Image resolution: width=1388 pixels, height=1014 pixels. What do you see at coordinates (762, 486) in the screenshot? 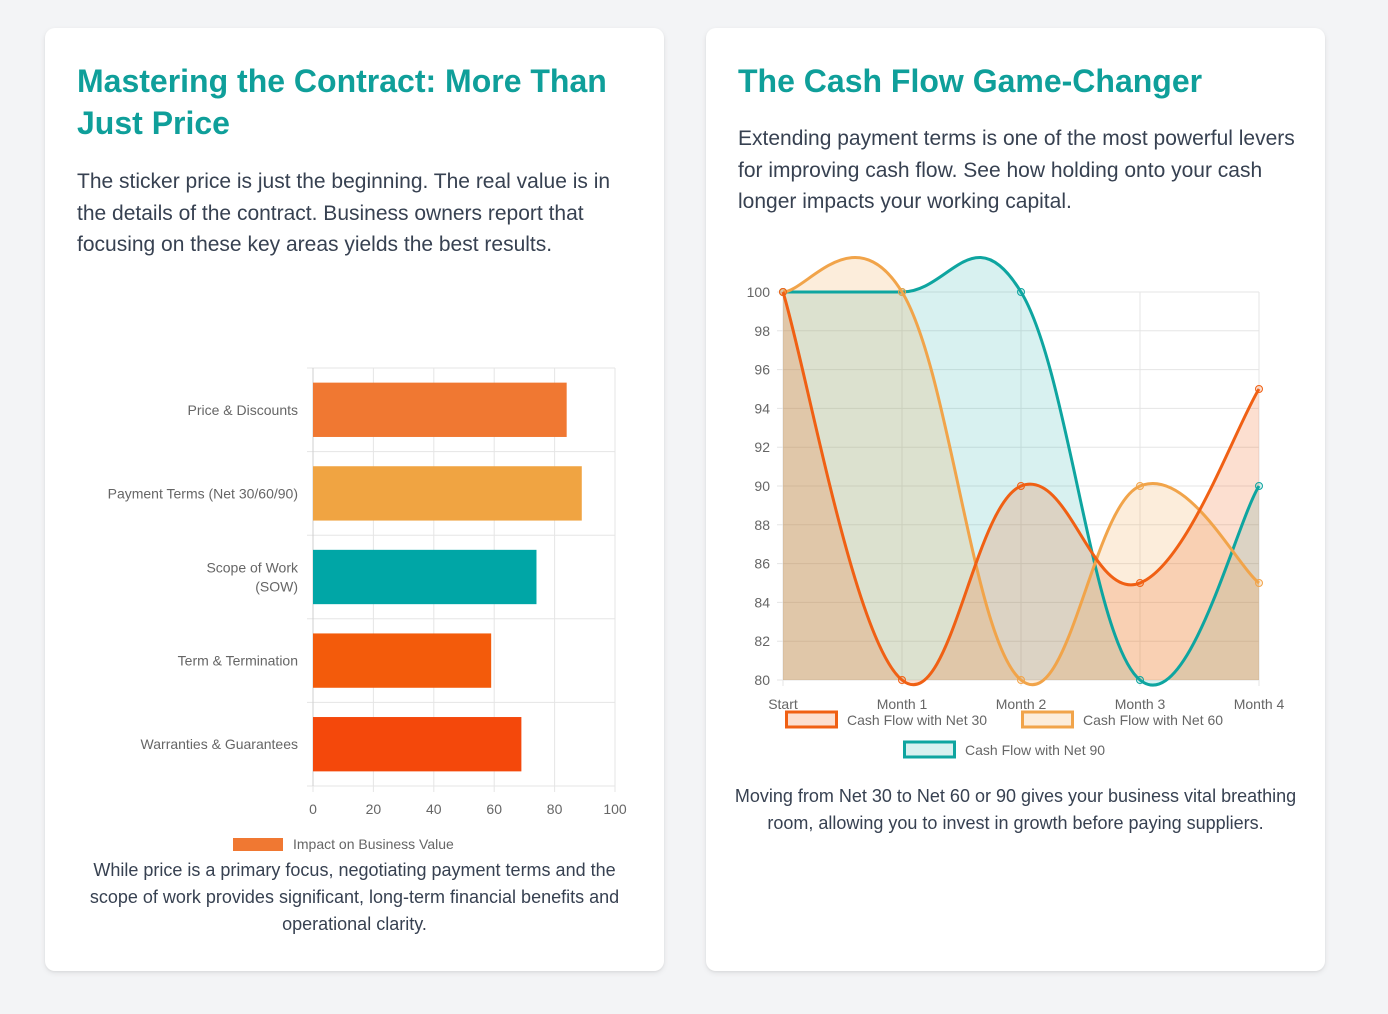
I see `y-tick-label: 90` at bounding box center [762, 486].